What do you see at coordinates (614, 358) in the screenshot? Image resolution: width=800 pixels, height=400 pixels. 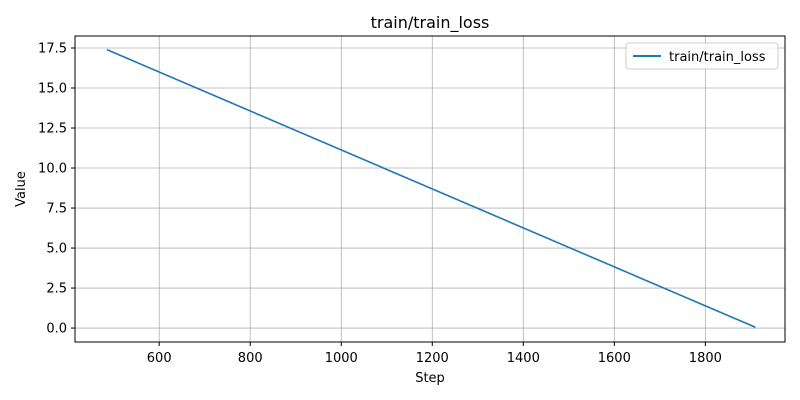 I see `x-tick-label: 1600` at bounding box center [614, 358].